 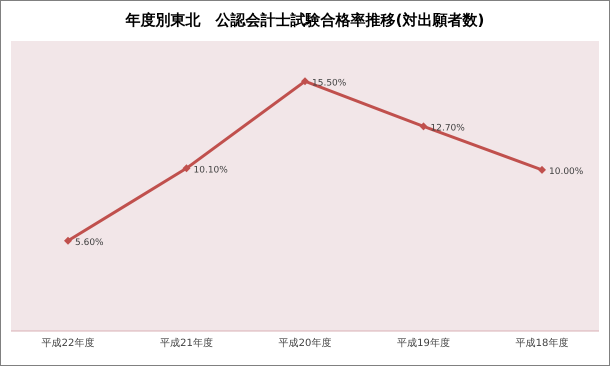 What do you see at coordinates (305, 343) in the screenshot?
I see `x-tick-label: 平成20年度` at bounding box center [305, 343].